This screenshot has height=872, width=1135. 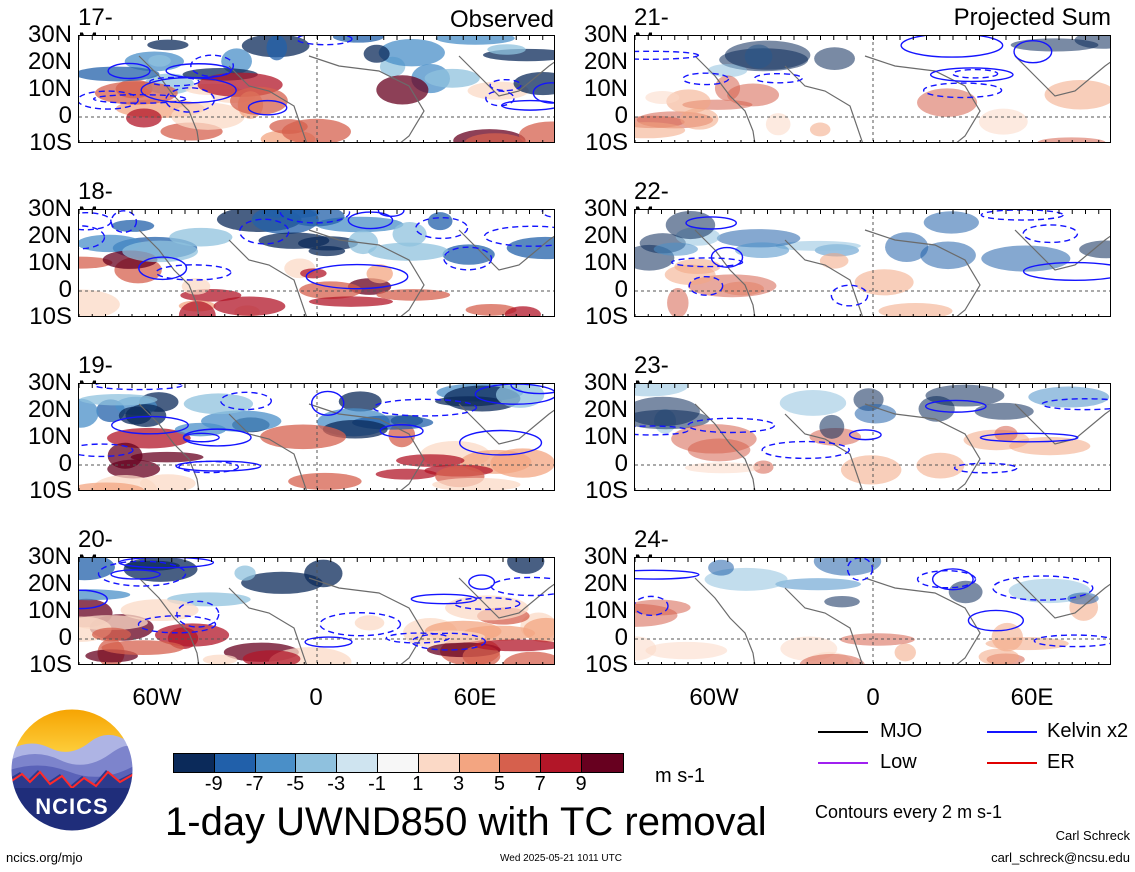 I want to click on colorbar, so click(x=398, y=763).